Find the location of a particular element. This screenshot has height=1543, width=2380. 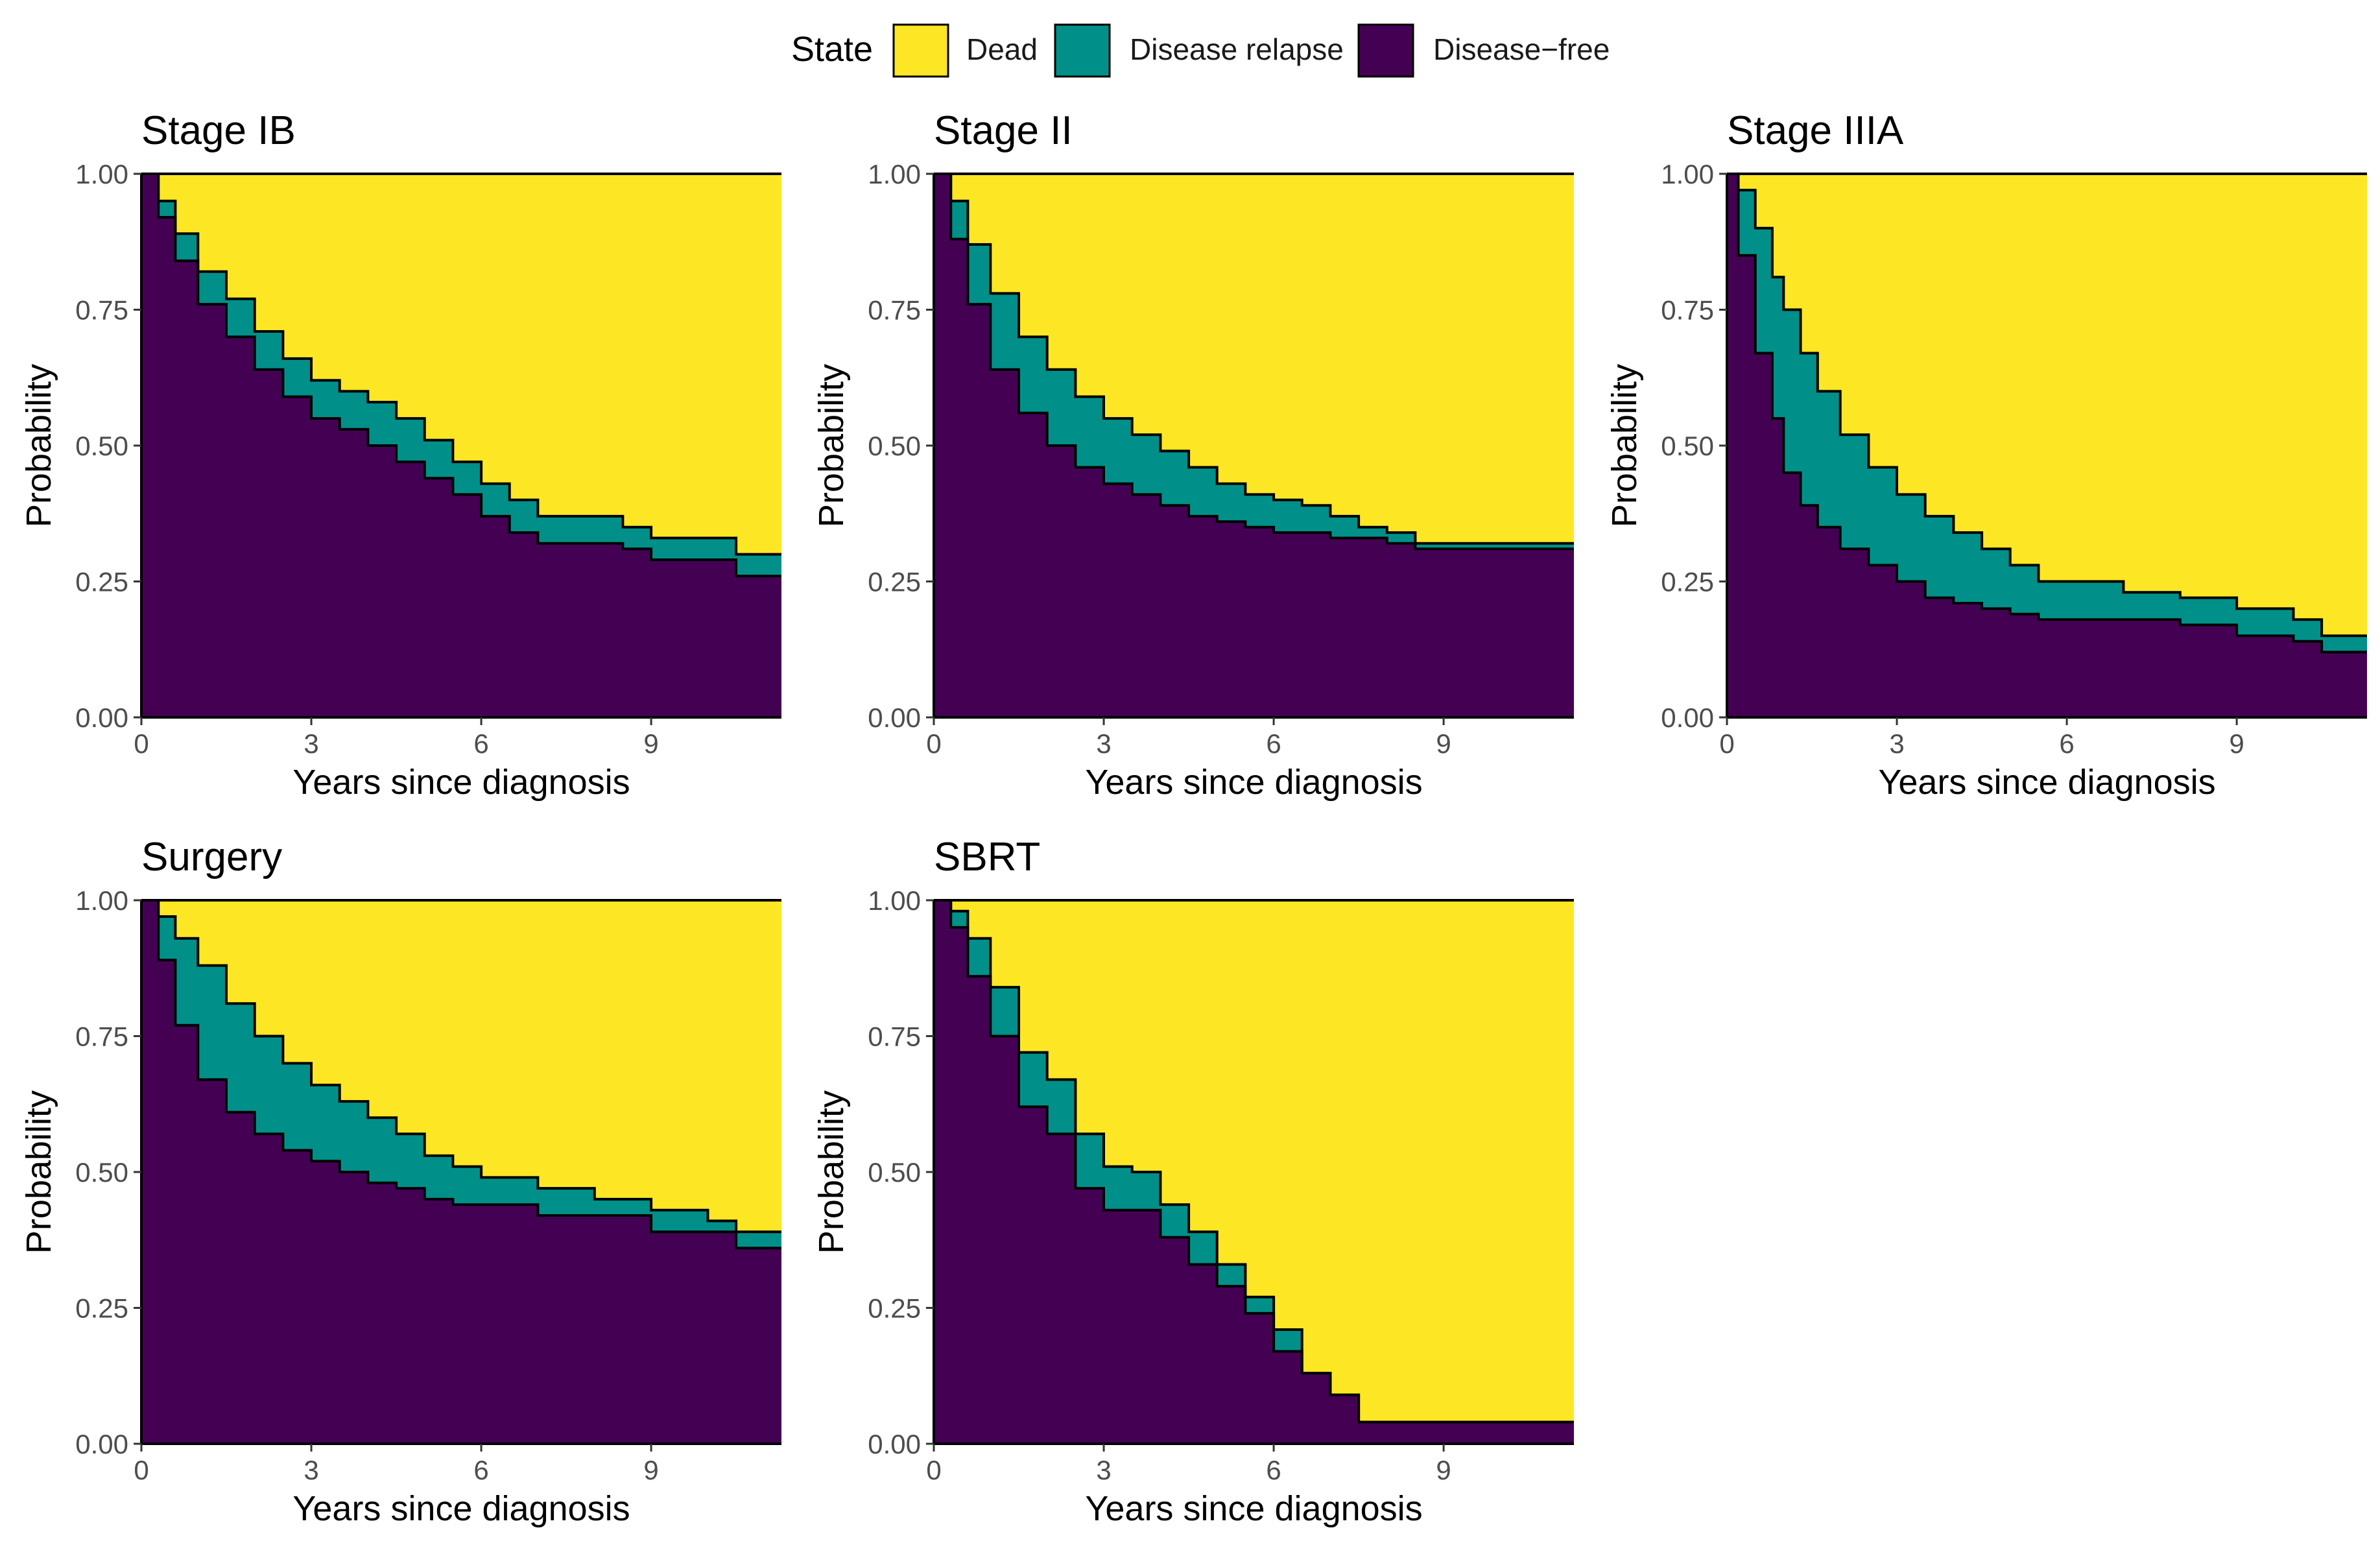

panel-title: Stage IB is located at coordinates (219, 131).